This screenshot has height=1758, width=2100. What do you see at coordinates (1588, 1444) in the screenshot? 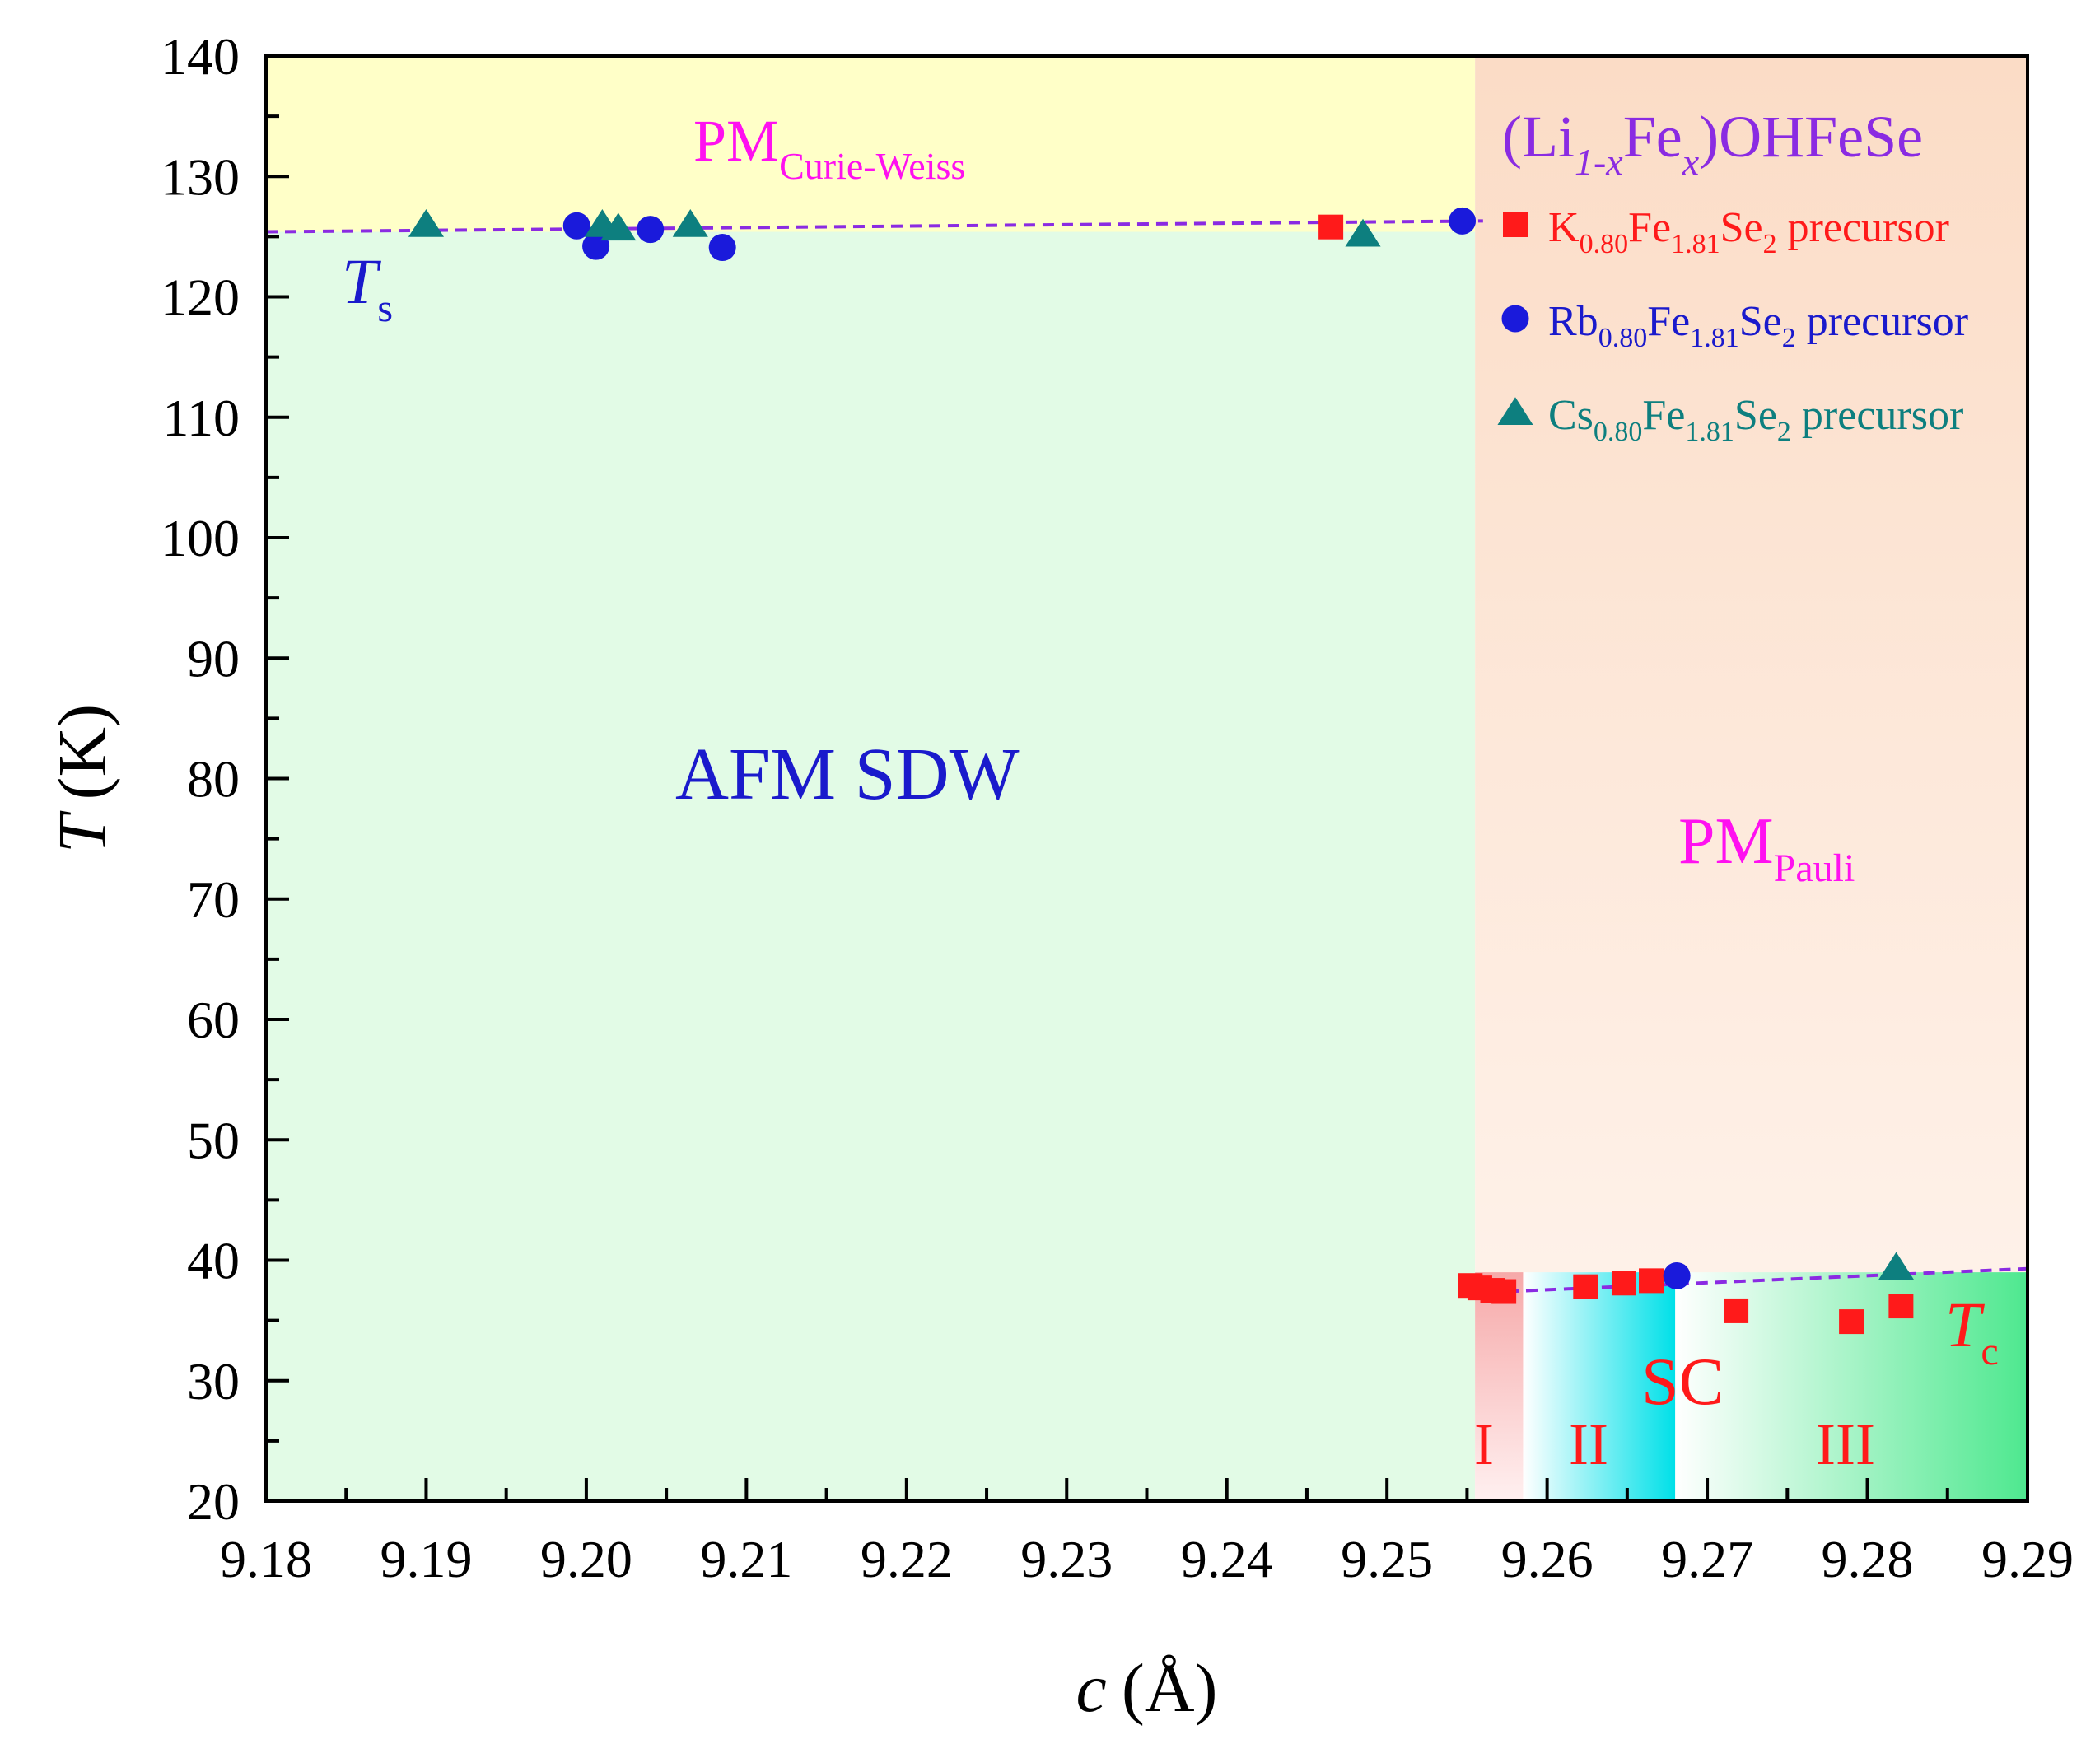
I see `region-ii-label: II` at bounding box center [1588, 1444].